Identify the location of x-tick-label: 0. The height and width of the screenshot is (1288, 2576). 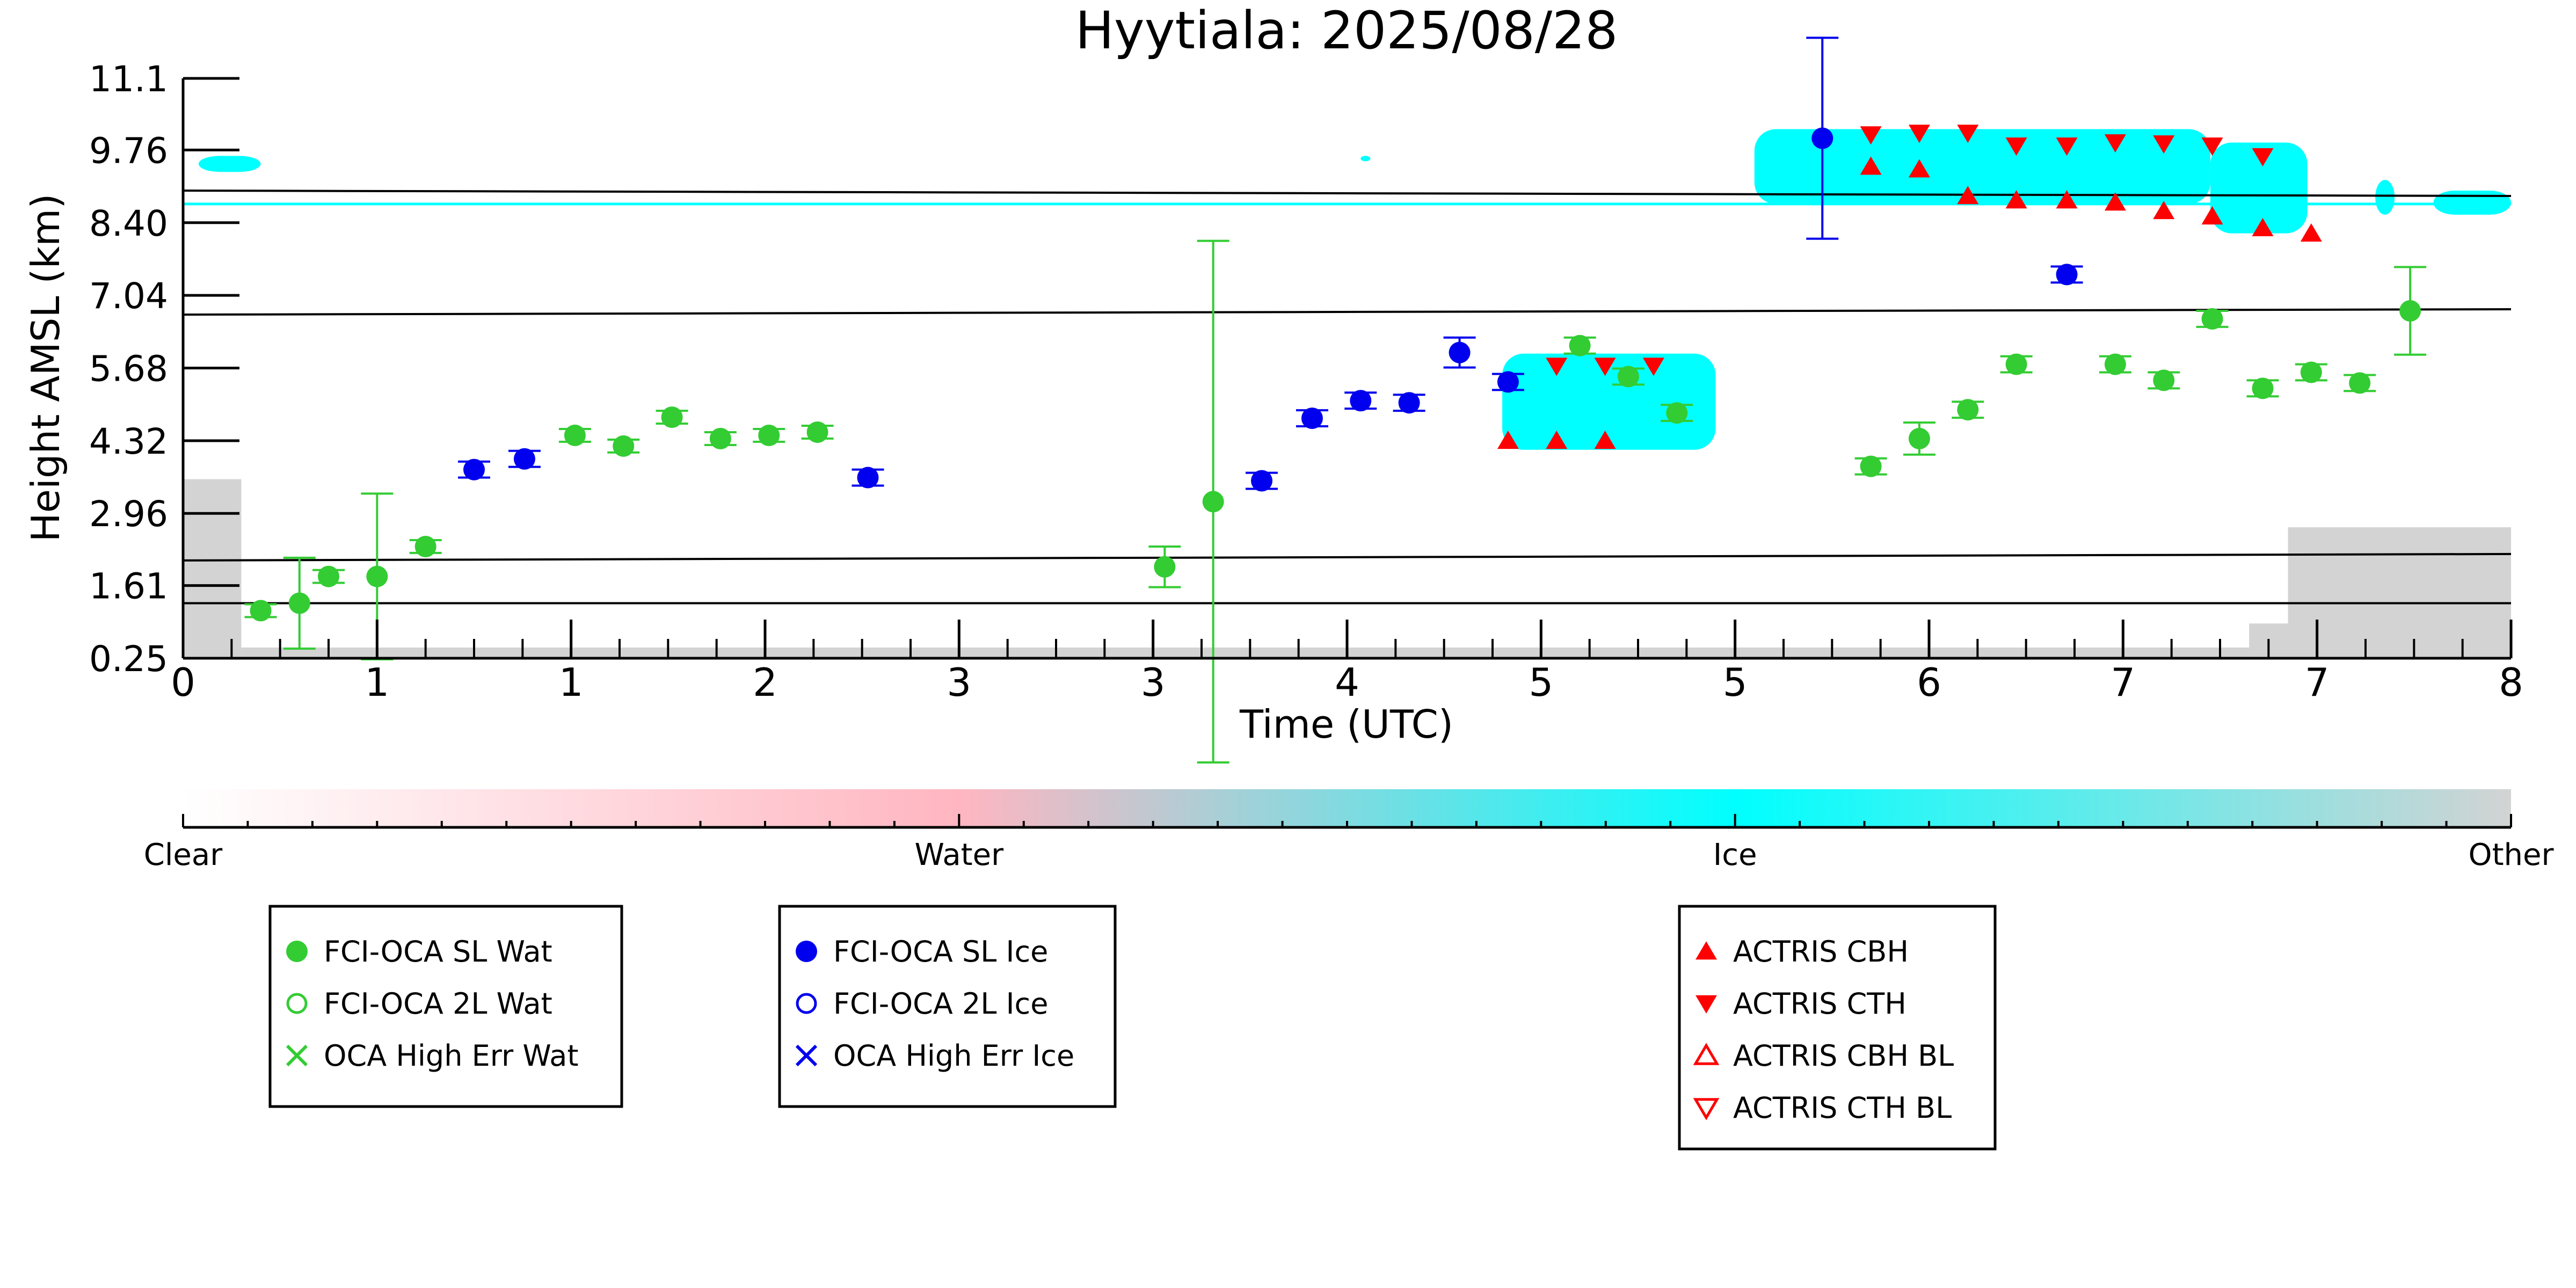
(183, 682).